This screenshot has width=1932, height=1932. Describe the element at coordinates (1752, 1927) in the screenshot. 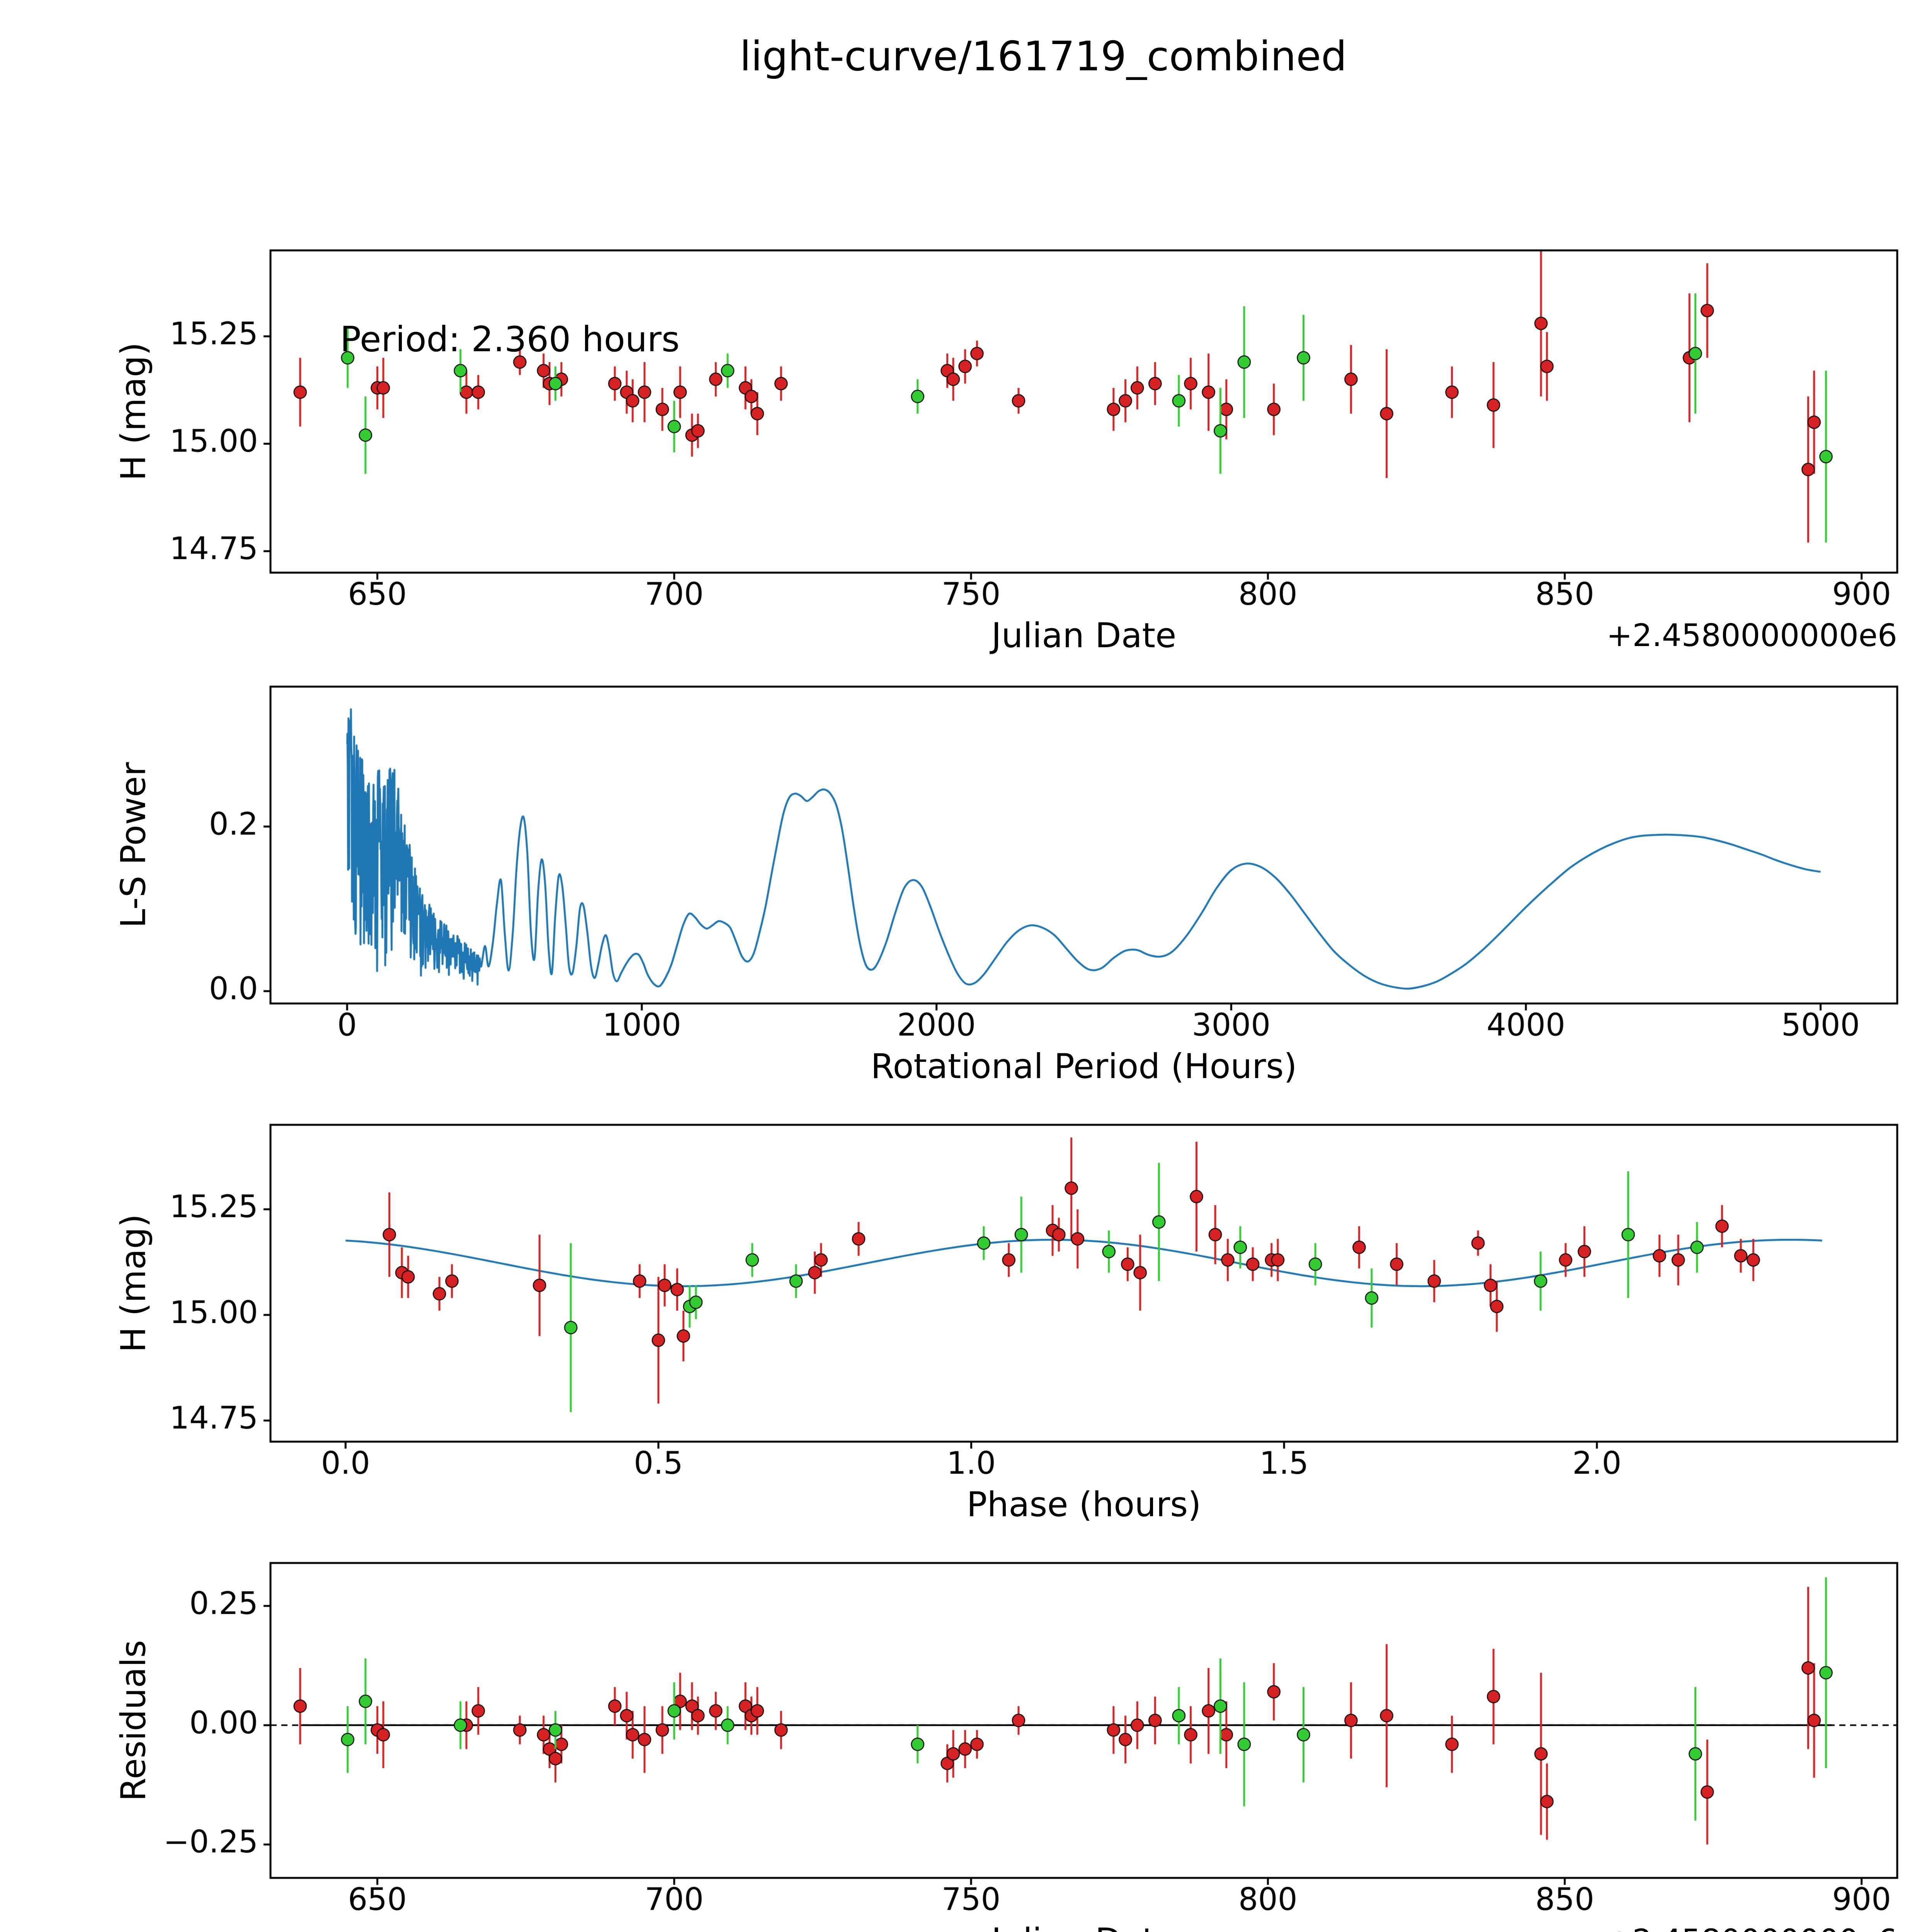

I see `plot4-x-offset-text: +2.4580000000e6` at that location.